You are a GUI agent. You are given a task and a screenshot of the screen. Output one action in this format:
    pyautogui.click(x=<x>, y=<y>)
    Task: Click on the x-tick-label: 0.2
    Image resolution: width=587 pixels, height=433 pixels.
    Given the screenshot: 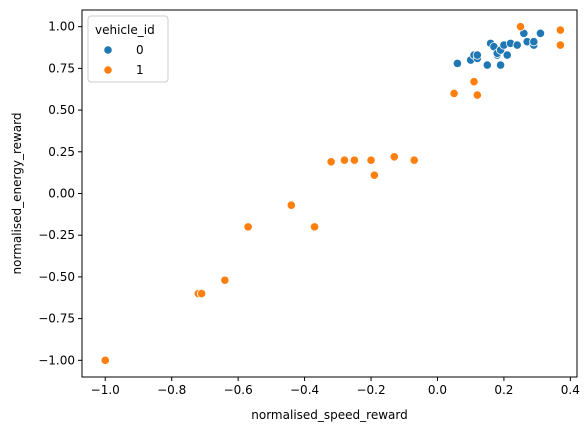 What is the action you would take?
    pyautogui.click(x=503, y=390)
    